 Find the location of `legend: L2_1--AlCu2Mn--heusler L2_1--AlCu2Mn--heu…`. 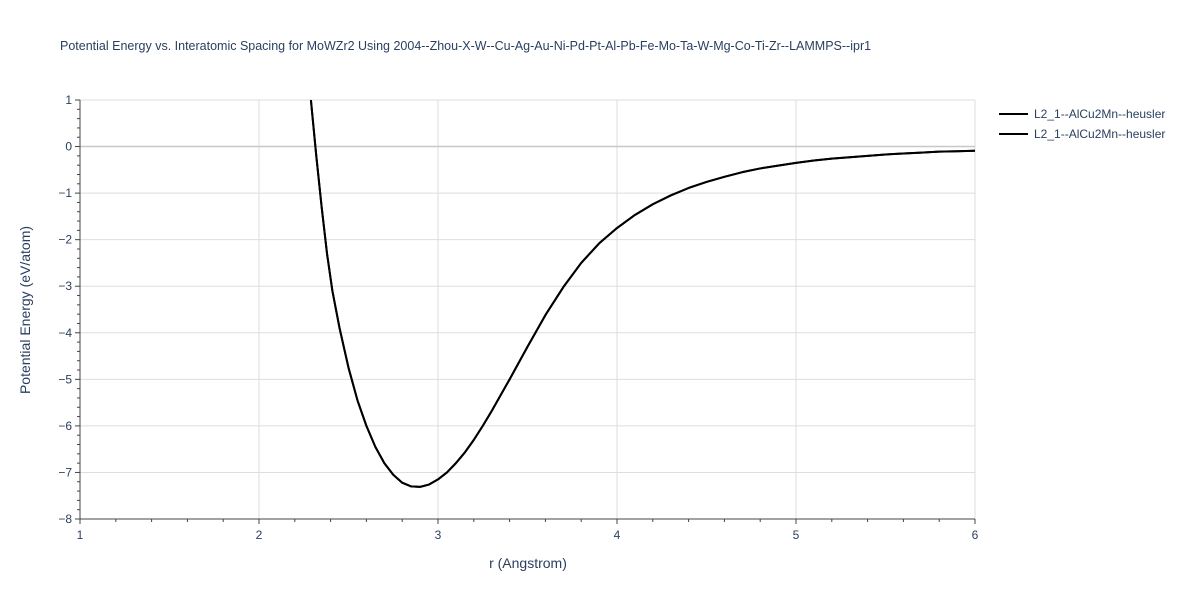

legend: L2_1--AlCu2Mn--heusler L2_1--AlCu2Mn--heu… is located at coordinates (1082, 124).